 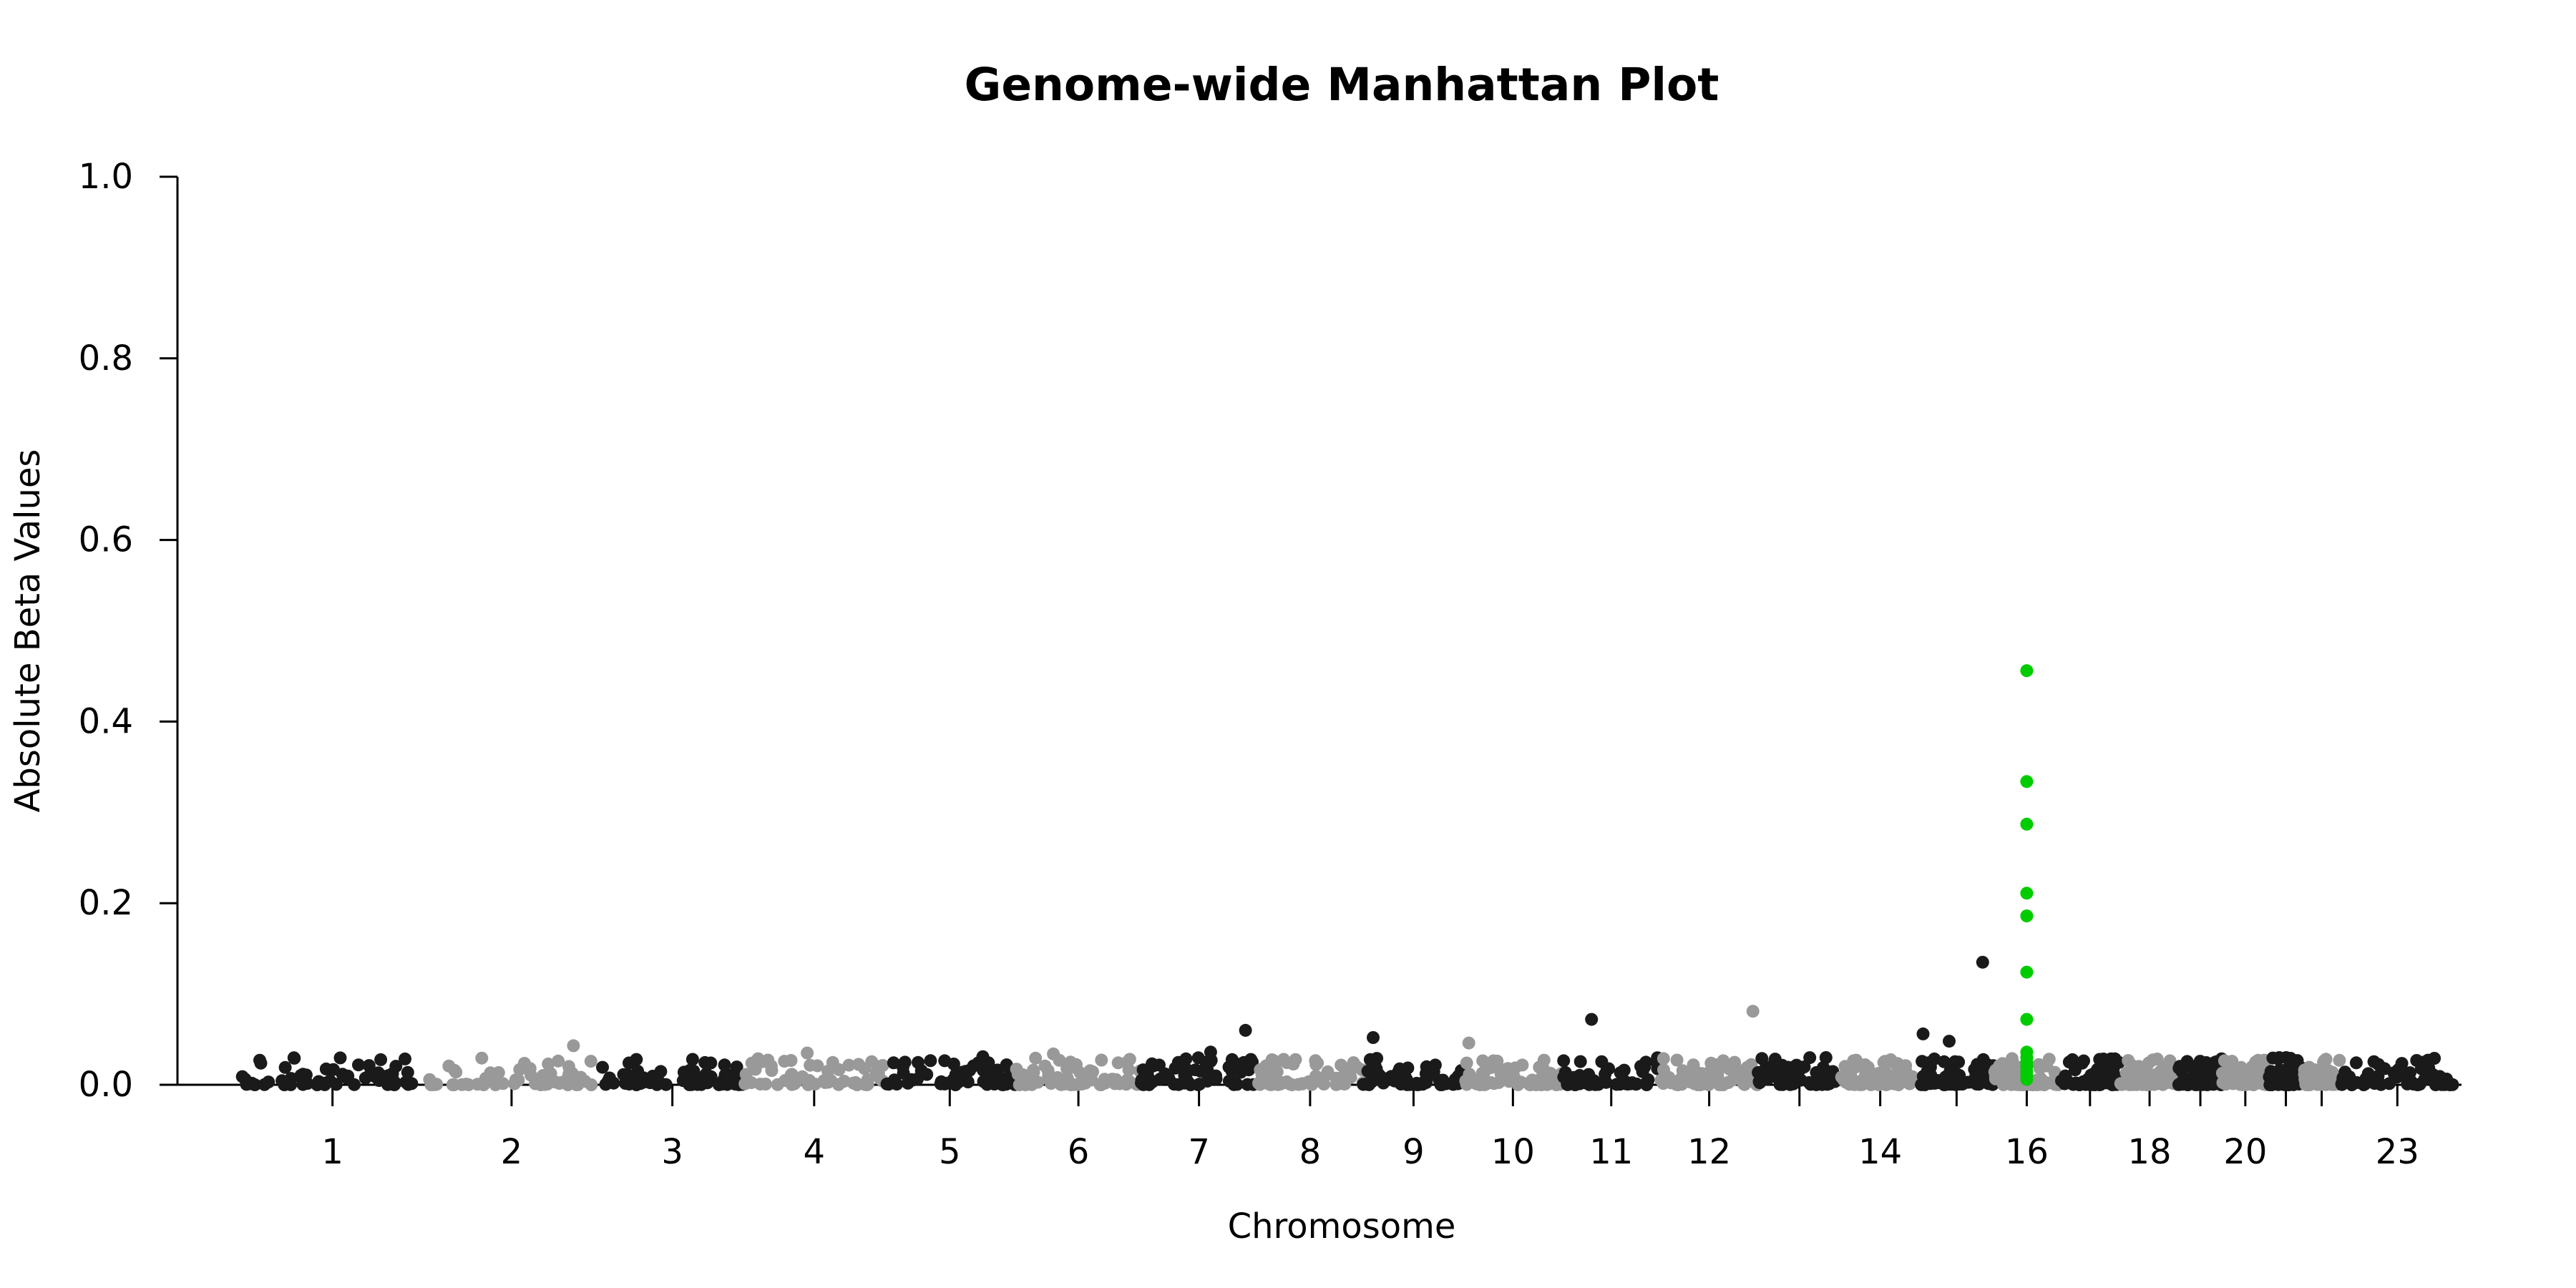 I want to click on x-axis: 1 2 3 4 5 6 7 8 9 10 11 12 14 16 18 20 23, so click(x=1319, y=1127).